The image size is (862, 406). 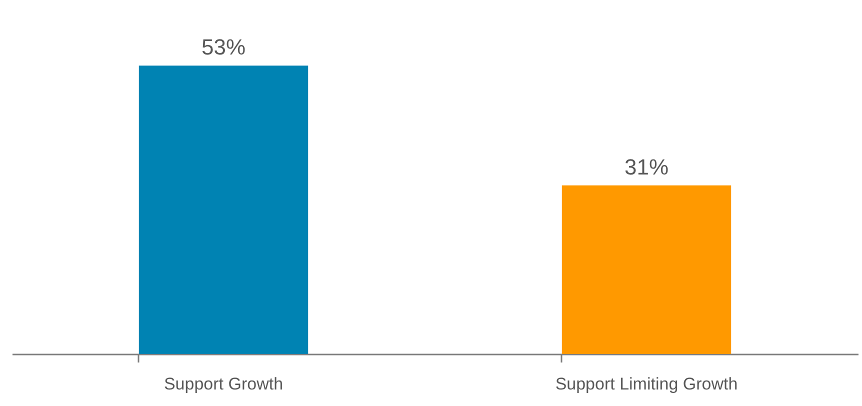 I want to click on x-tick-label: Support Growth, so click(x=224, y=384).